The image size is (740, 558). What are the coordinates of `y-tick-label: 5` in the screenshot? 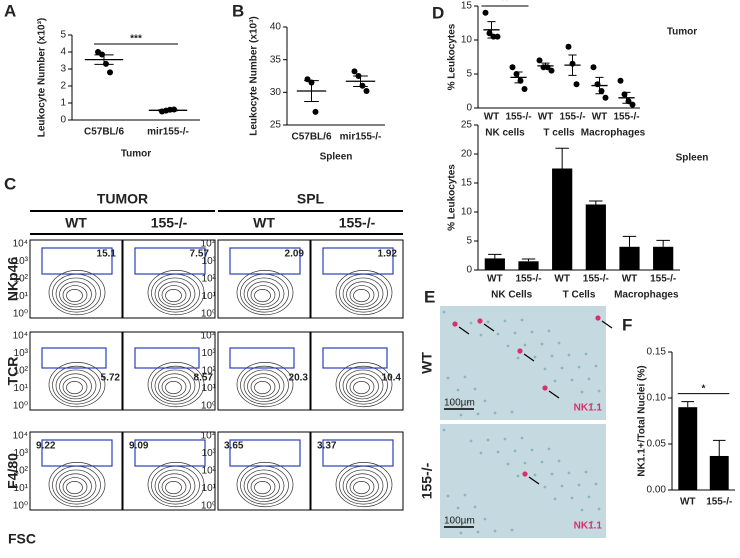 It's located at (469, 74).